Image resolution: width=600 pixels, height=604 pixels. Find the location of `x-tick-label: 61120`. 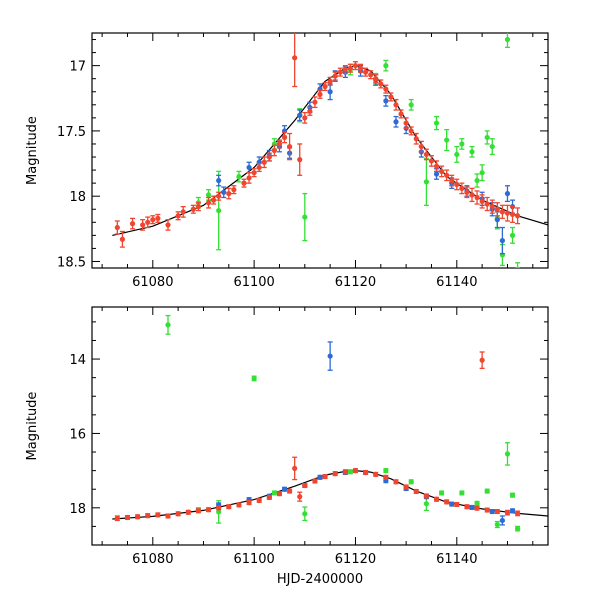

x-tick-label: 61120 is located at coordinates (355, 282).